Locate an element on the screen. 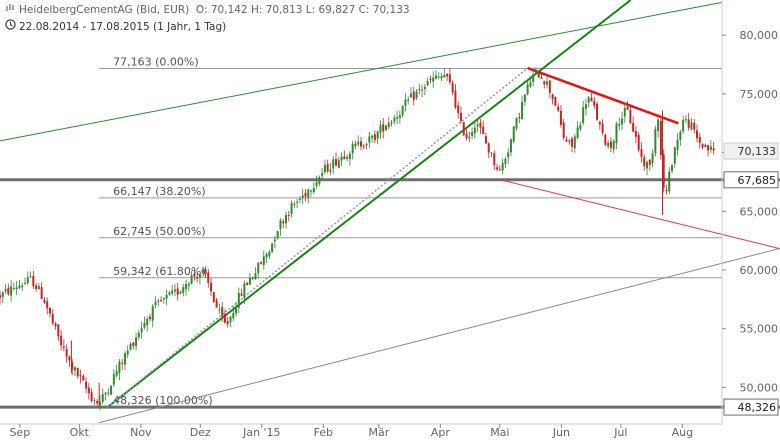  x-tick-label: Sep is located at coordinates (19, 432).